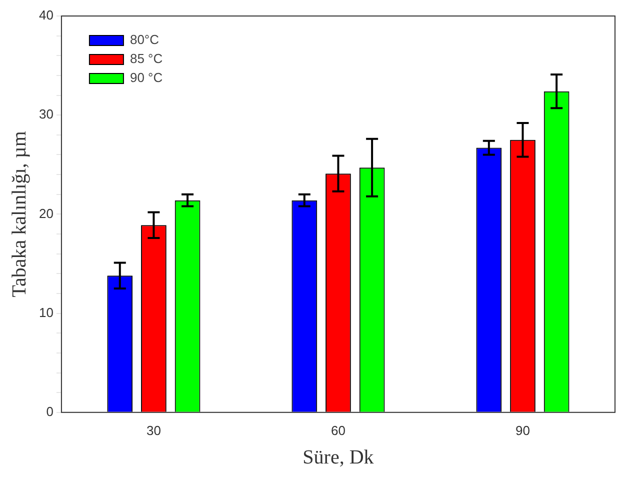 Image resolution: width=617 pixels, height=478 pixels. What do you see at coordinates (46, 213) in the screenshot?
I see `y-tick-label: 20` at bounding box center [46, 213].